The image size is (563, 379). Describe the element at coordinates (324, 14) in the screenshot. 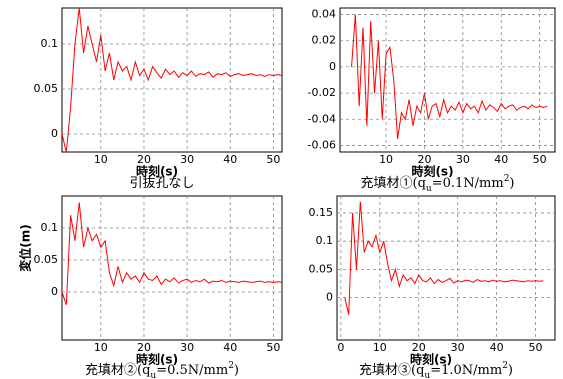

I see `y-tick-label: 0.04` at that location.